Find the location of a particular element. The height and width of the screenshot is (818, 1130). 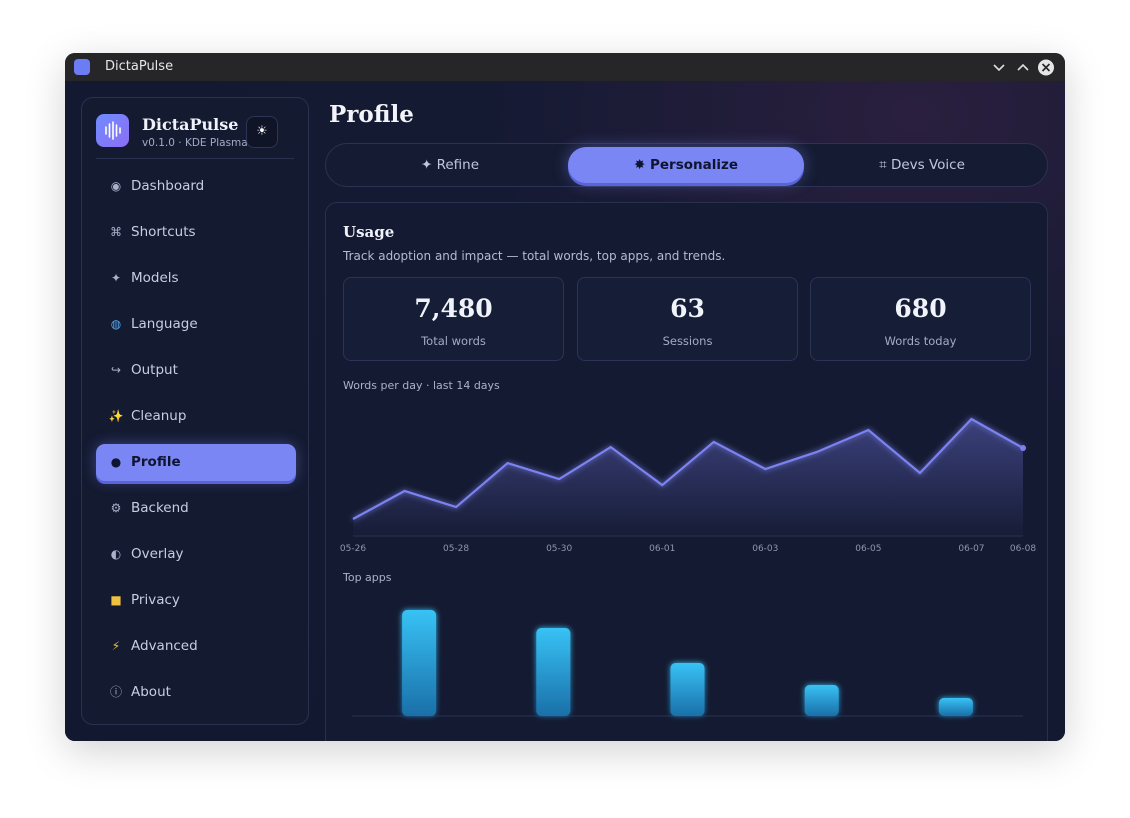

nav-item: ◍ Language is located at coordinates (154, 324).